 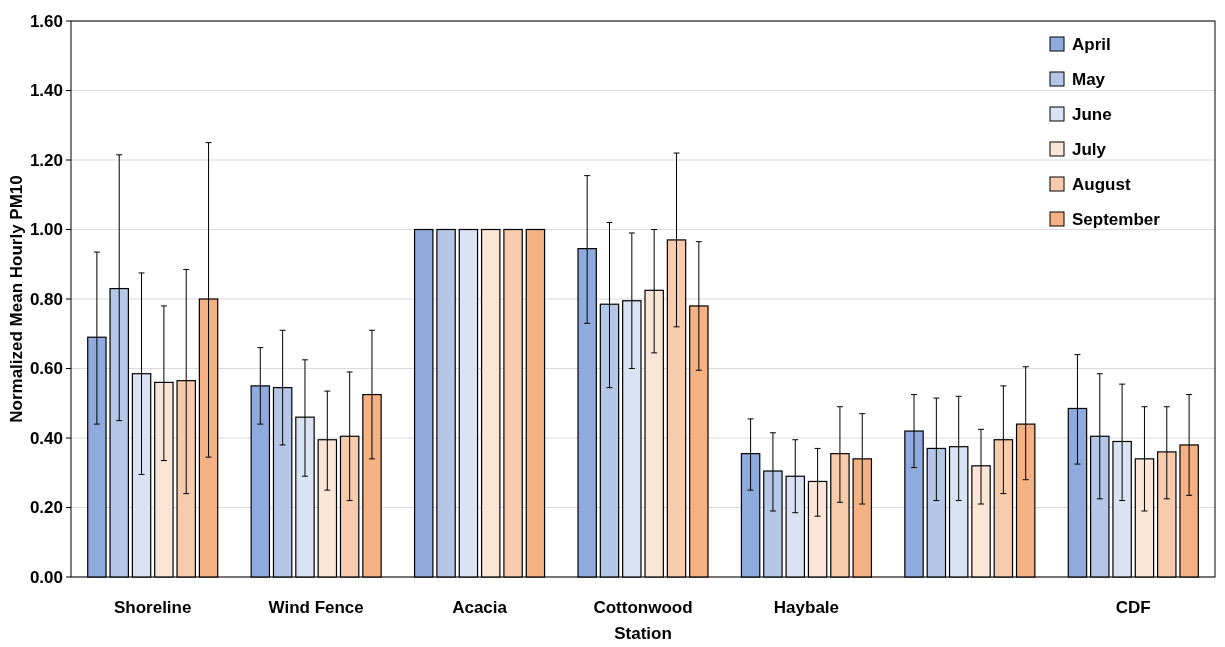 I want to click on legend-label: April, so click(x=1091, y=44).